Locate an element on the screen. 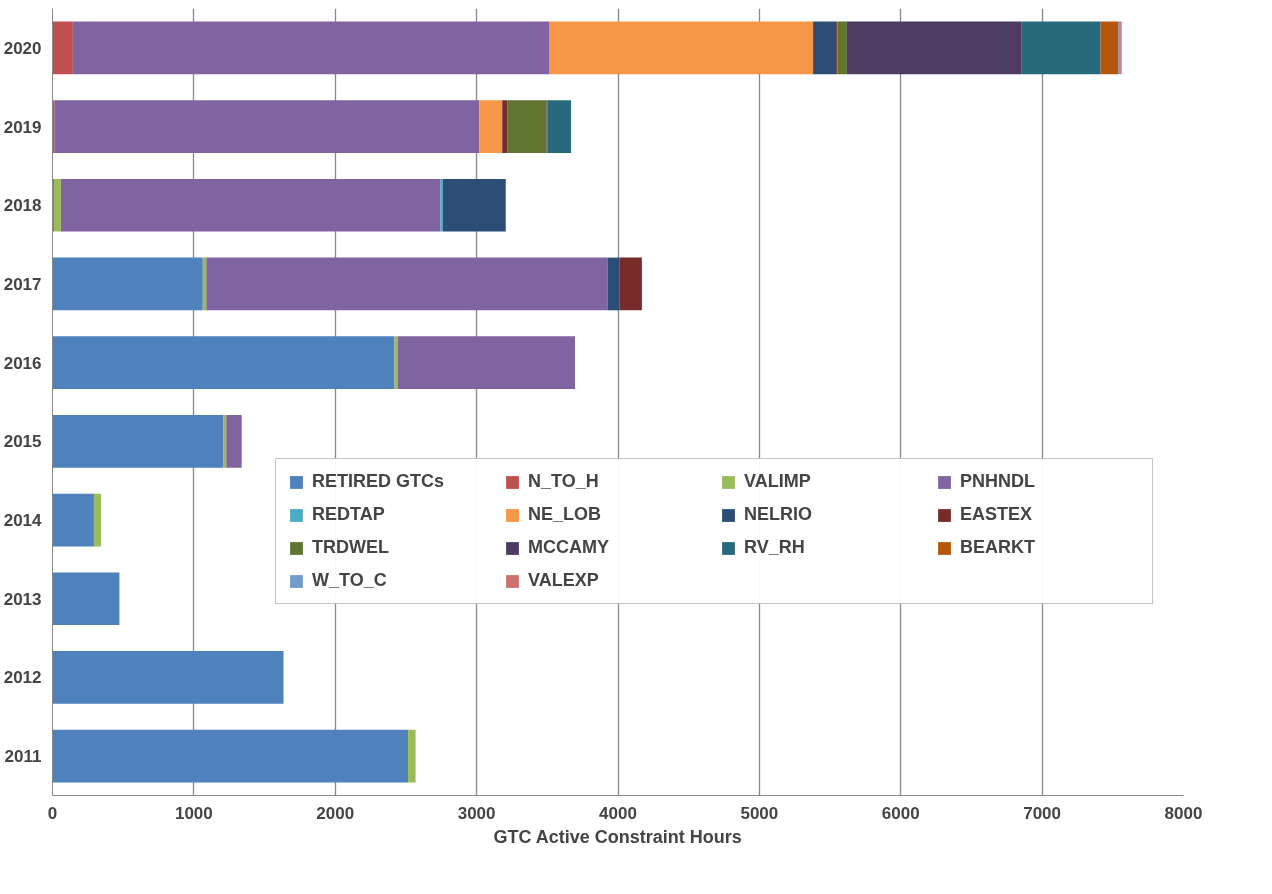 Image resolution: width=1272 pixels, height=894 pixels. y-tick-label: 2018 is located at coordinates (22, 206).